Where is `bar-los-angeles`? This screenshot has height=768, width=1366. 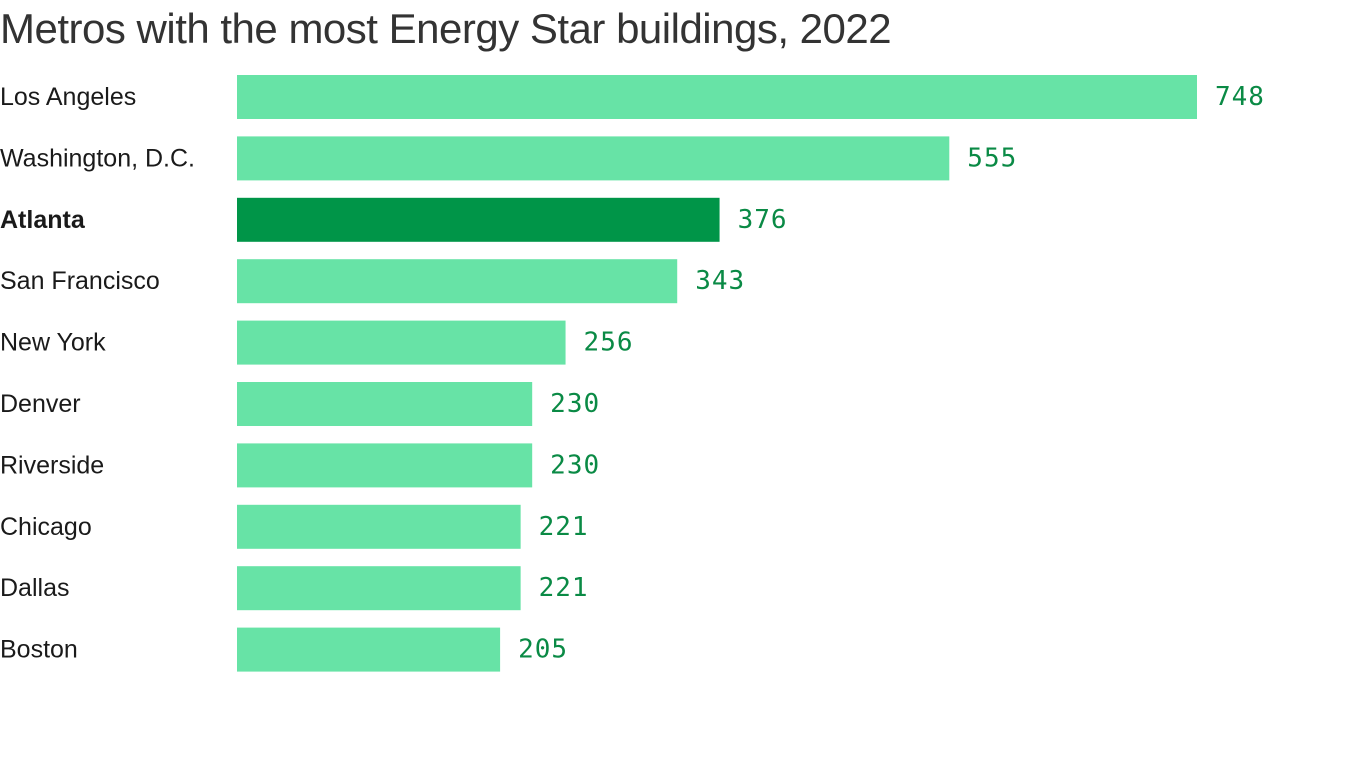 bar-los-angeles is located at coordinates (717, 97).